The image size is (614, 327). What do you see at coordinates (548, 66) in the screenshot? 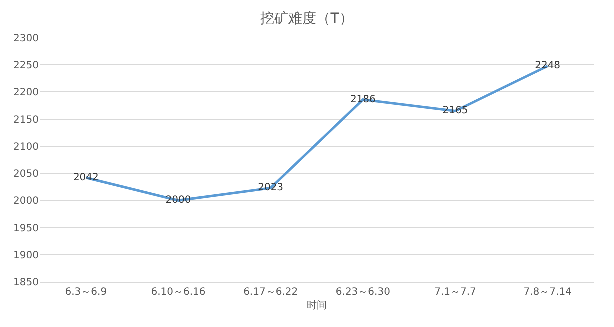
I see `data-label: 2248` at bounding box center [548, 66].